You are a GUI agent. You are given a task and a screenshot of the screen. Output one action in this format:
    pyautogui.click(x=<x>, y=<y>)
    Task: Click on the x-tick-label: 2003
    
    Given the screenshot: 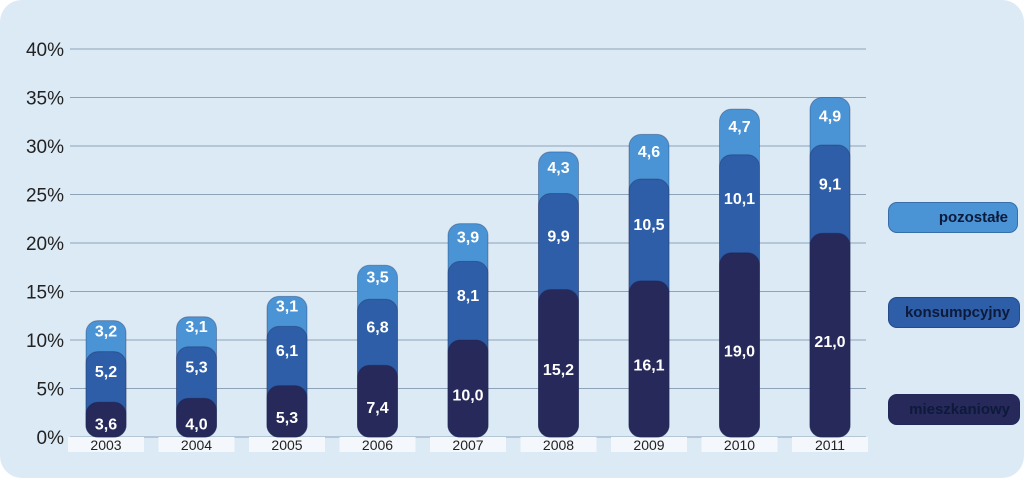 What is the action you would take?
    pyautogui.click(x=105, y=445)
    